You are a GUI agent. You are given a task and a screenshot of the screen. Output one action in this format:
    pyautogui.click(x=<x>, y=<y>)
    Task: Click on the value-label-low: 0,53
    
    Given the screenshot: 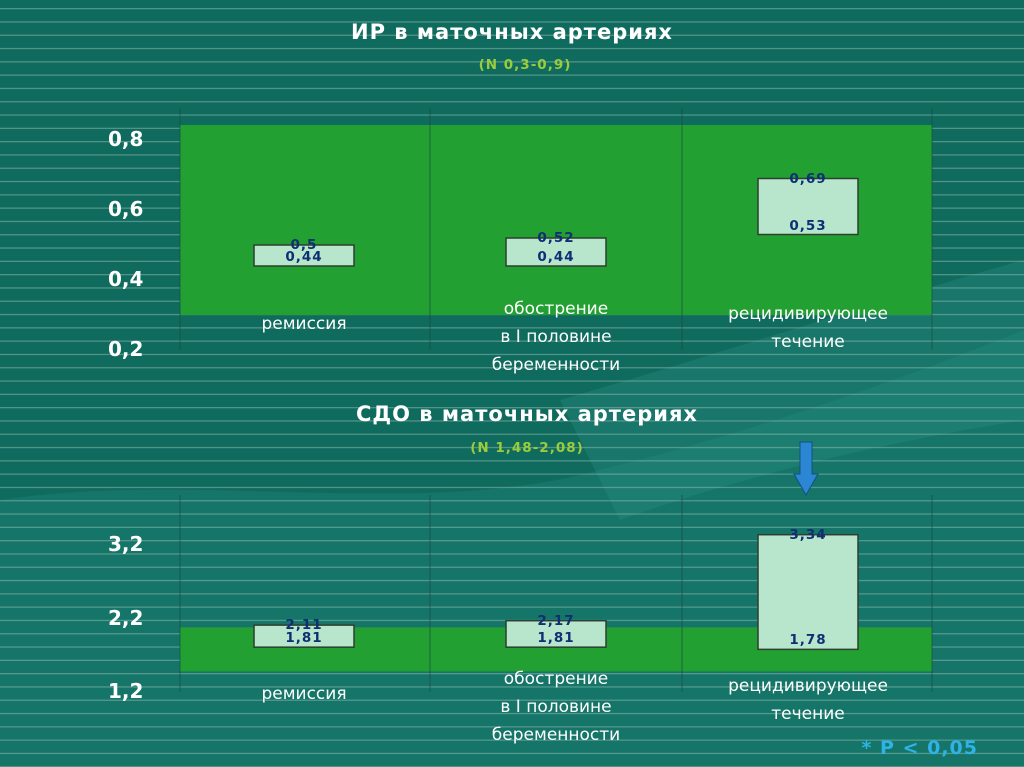 What is the action you would take?
    pyautogui.click(x=808, y=225)
    